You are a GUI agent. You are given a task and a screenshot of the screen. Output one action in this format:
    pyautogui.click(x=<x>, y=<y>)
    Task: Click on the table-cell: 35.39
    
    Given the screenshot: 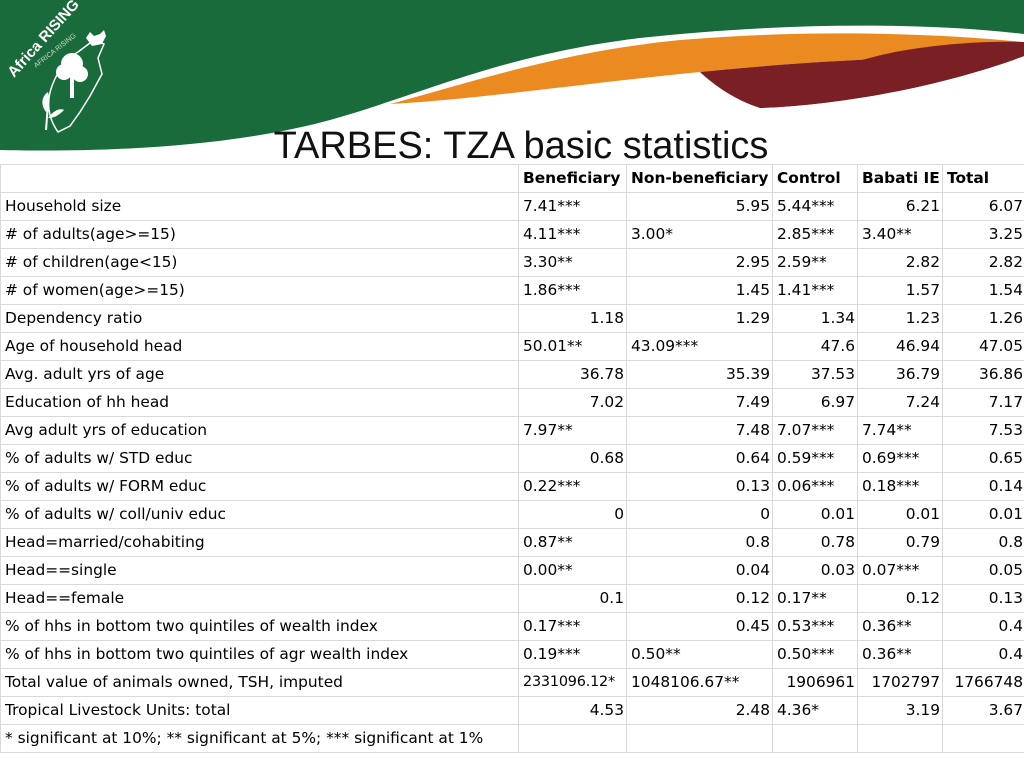 What is the action you would take?
    pyautogui.click(x=699, y=374)
    